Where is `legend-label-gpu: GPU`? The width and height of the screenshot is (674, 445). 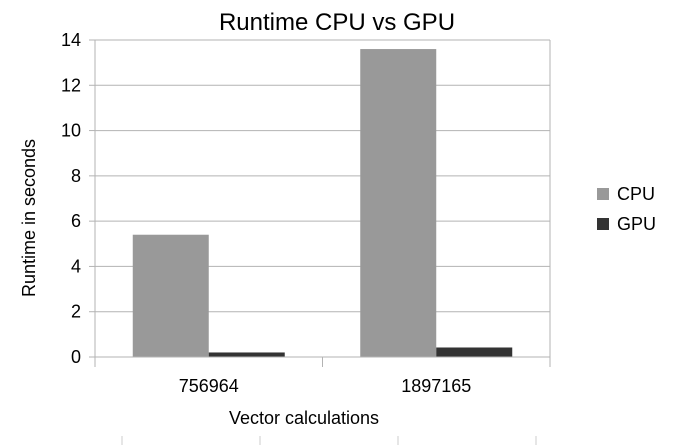
legend-label-gpu: GPU is located at coordinates (636, 224).